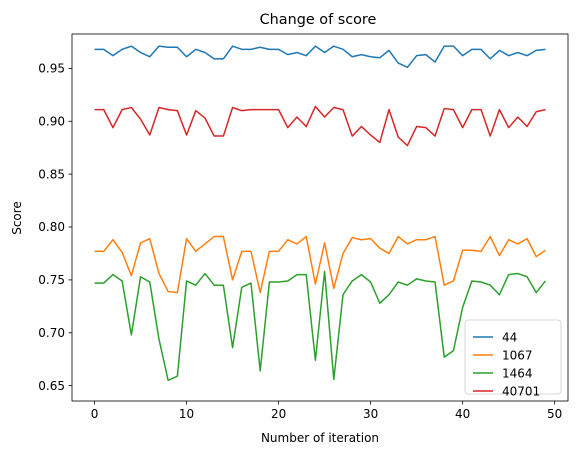  What do you see at coordinates (95, 414) in the screenshot?
I see `x-tick-label: 0` at bounding box center [95, 414].